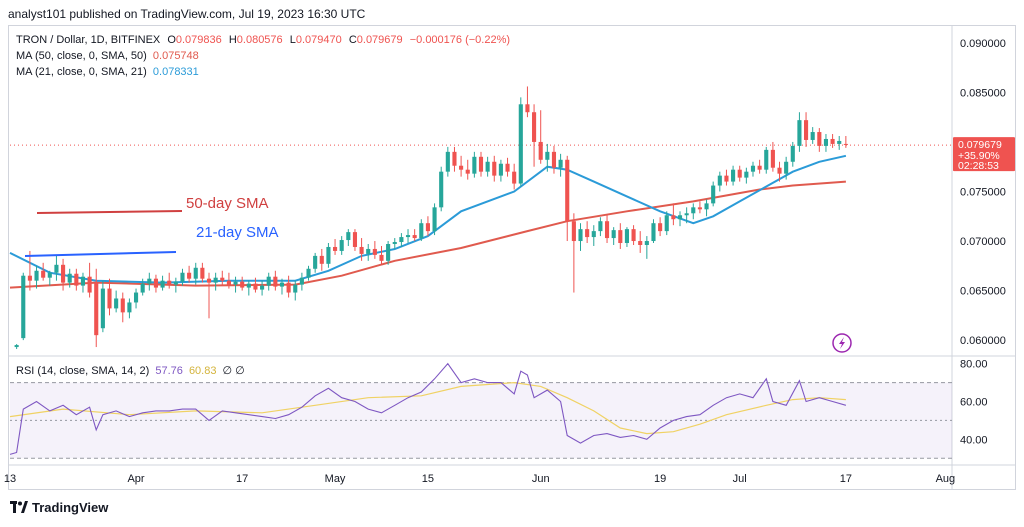 This screenshot has height=527, width=1024. Describe the element at coordinates (135, 479) in the screenshot. I see `time-tick-label: Apr` at that location.